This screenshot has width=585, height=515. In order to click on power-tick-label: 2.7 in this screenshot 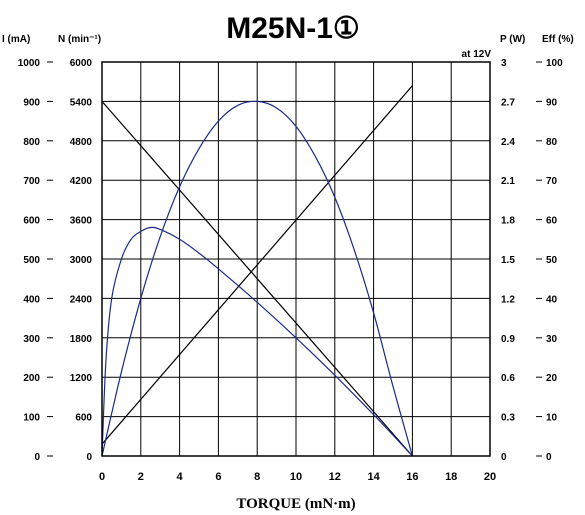, I will do `click(508, 102)`.